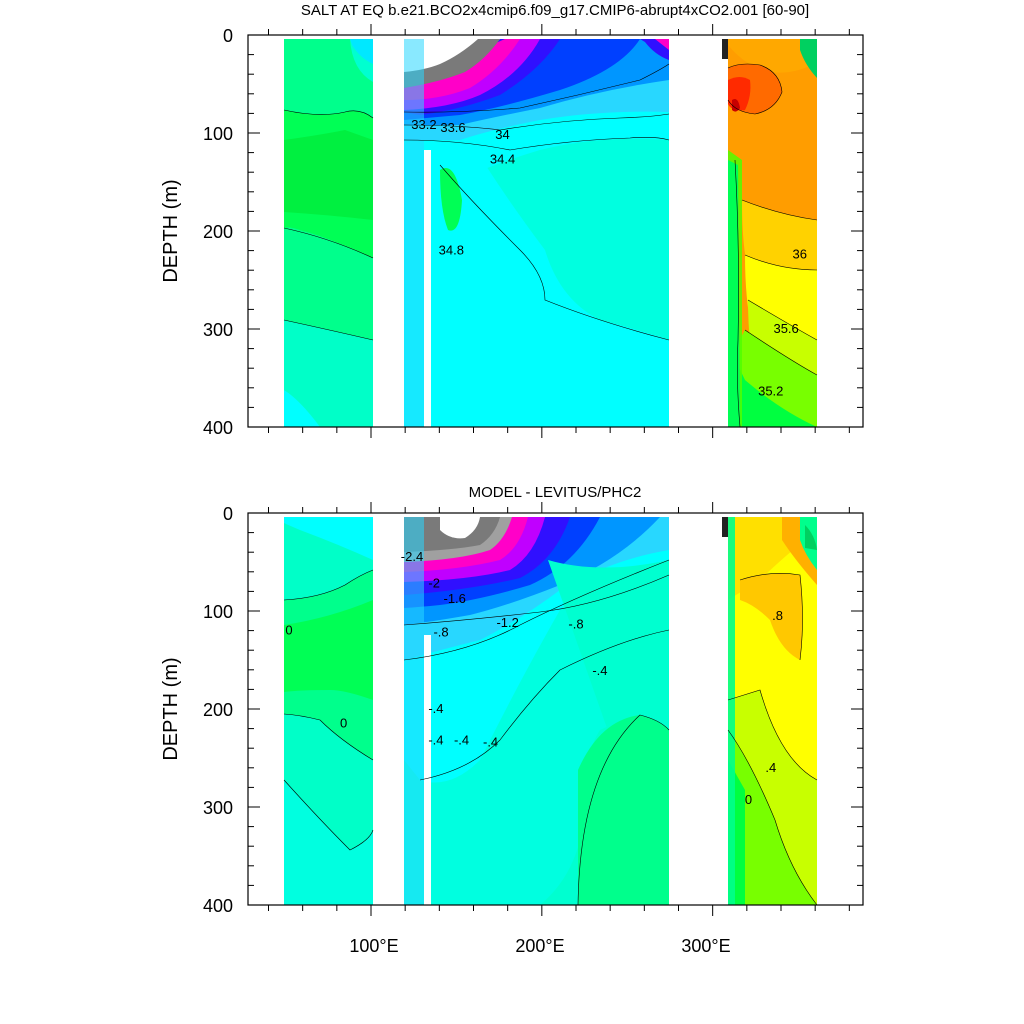 The height and width of the screenshot is (1024, 1024). Describe the element at coordinates (423, 124) in the screenshot. I see `contour-label: 33.2` at that location.